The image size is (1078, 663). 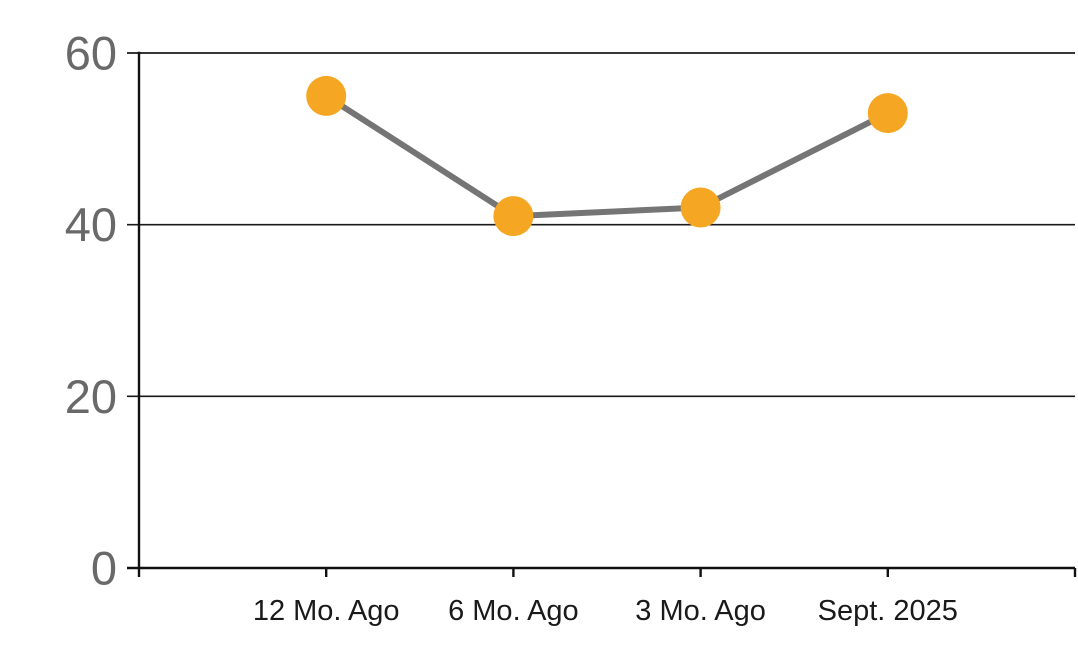 What do you see at coordinates (513, 611) in the screenshot?
I see `x-tick-label: 6 Mo. Ago` at bounding box center [513, 611].